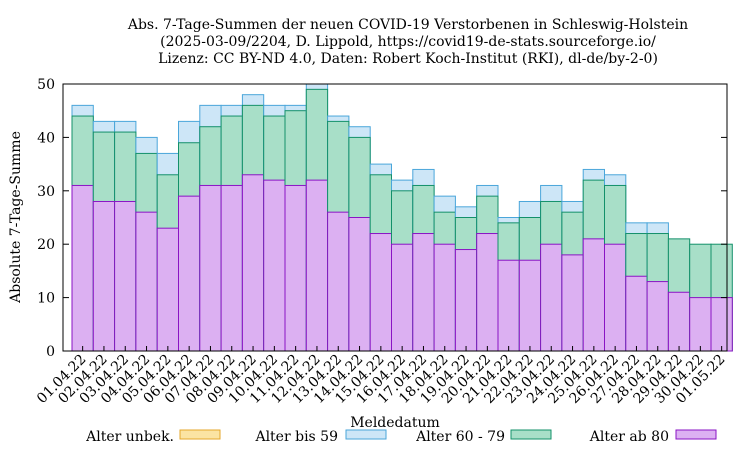 This screenshot has width=750, height=450. I want to click on bar-alter-ab-80-09.04.22, so click(253, 263).